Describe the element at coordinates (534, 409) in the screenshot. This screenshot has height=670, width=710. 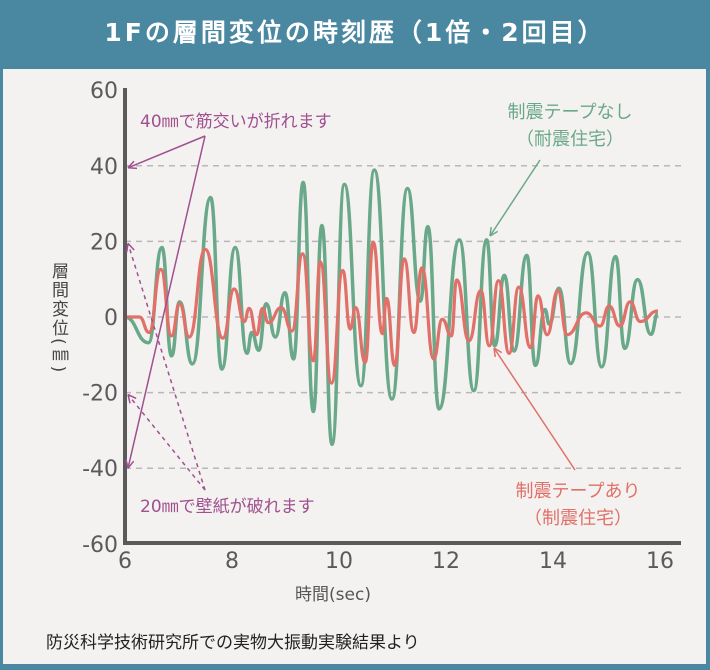
I see `legend-arrow-with-tape` at that location.